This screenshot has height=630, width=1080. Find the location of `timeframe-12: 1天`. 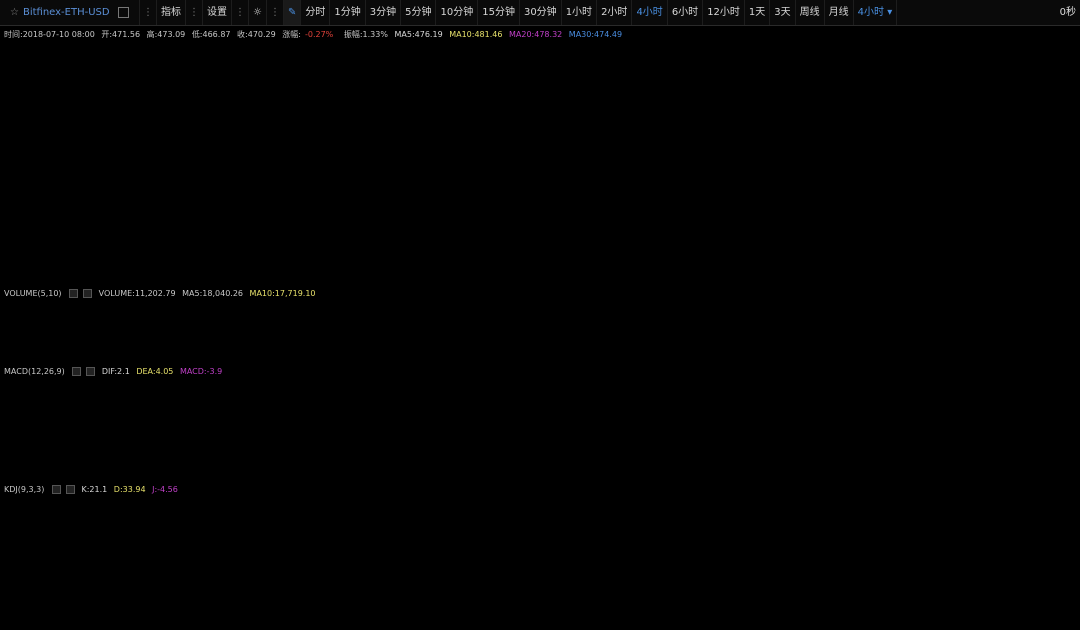

timeframe-12: 1天 is located at coordinates (758, 12).